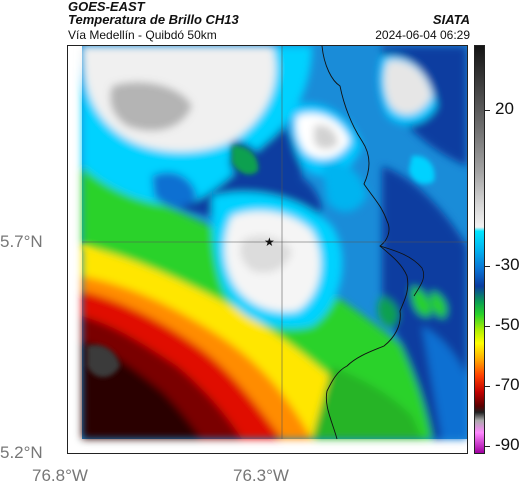 The height and width of the screenshot is (491, 526). What do you see at coordinates (142, 35) in the screenshot?
I see `region-subtitle: Vía Medellín - Quibdó 50km` at bounding box center [142, 35].